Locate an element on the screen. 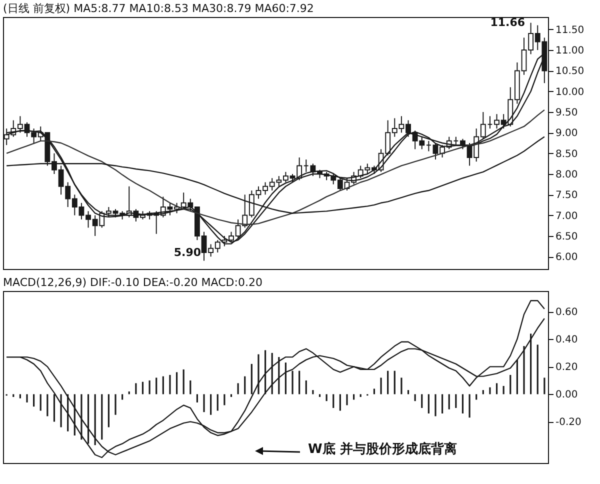 This screenshot has width=600, height=484. y-tick-label: 0.00 is located at coordinates (567, 395).